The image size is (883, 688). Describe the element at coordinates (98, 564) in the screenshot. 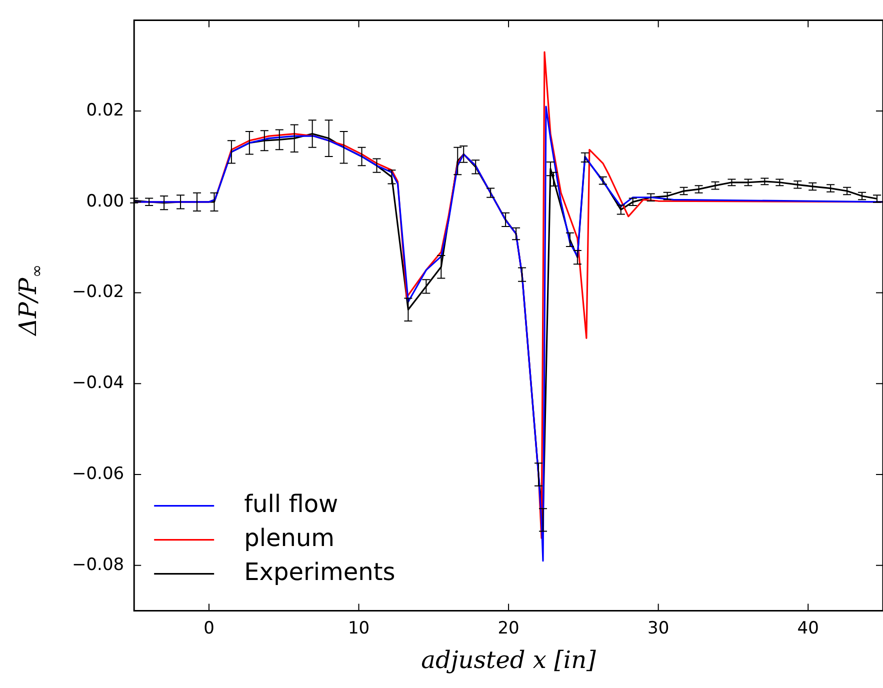

I see `y-tick-label: −0.08` at that location.